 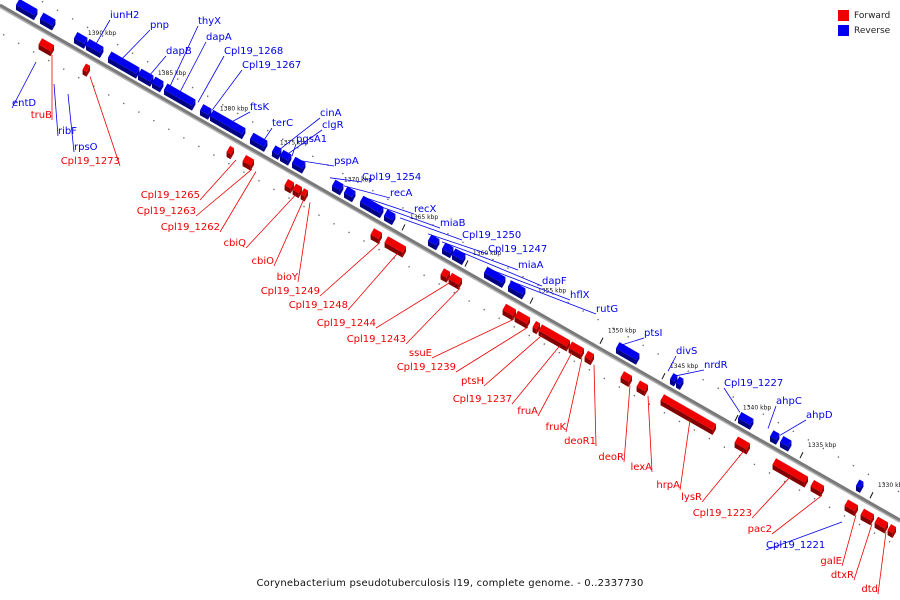 What do you see at coordinates (358, 179) in the screenshot?
I see `tick-label: 1370 kbp` at bounding box center [358, 179].